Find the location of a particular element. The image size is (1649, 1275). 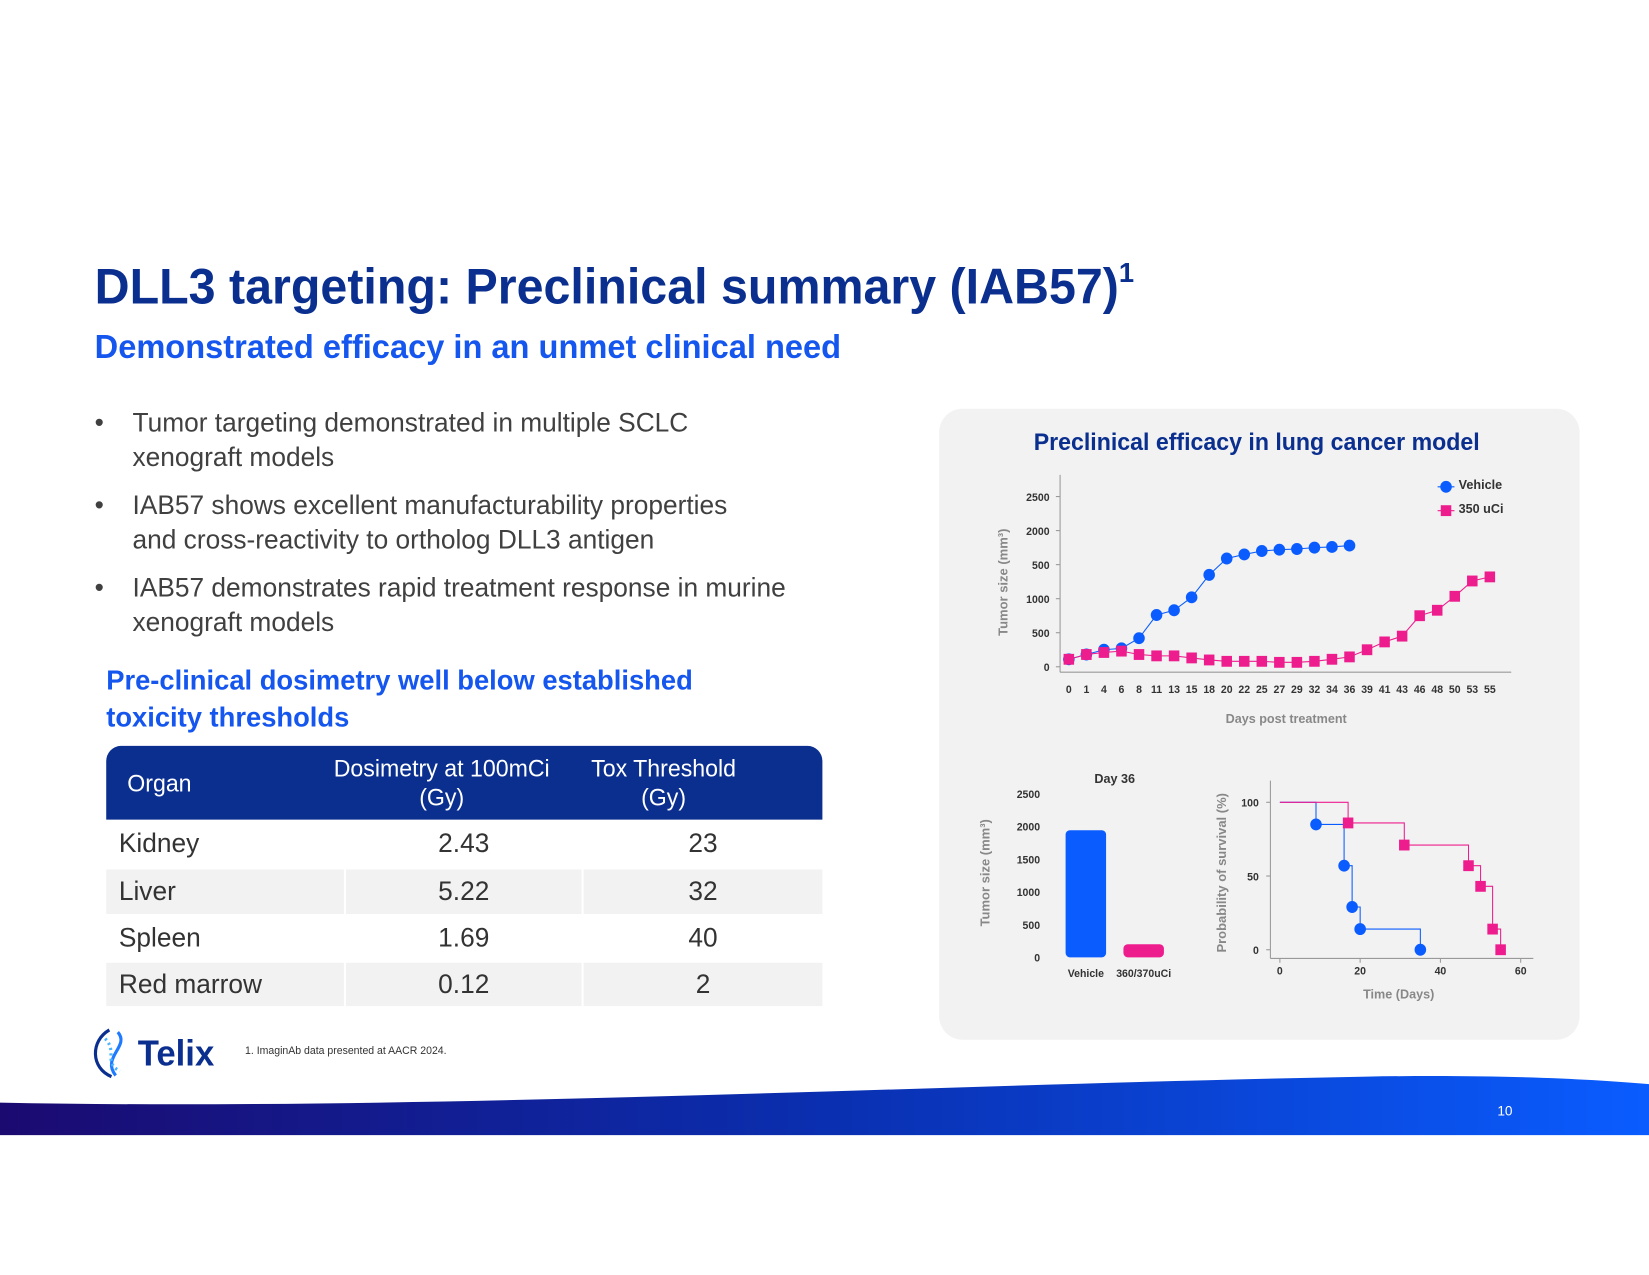

y-tick-label: 1000 is located at coordinates (1037, 600).